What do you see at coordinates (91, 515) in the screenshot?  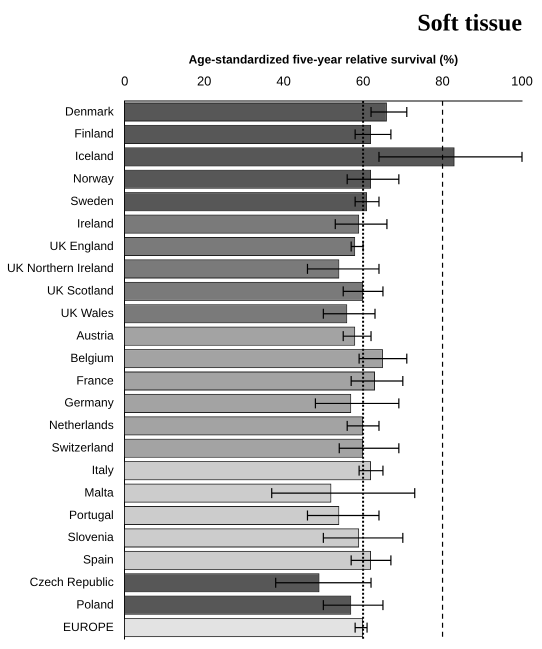 I see `y-tick-label: Portugal` at bounding box center [91, 515].